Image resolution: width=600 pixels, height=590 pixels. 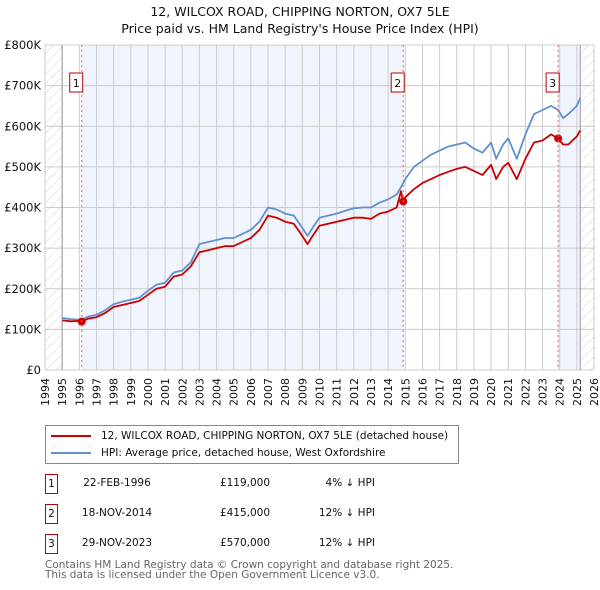 I want to click on x-tick-label: 1998, so click(x=114, y=392).